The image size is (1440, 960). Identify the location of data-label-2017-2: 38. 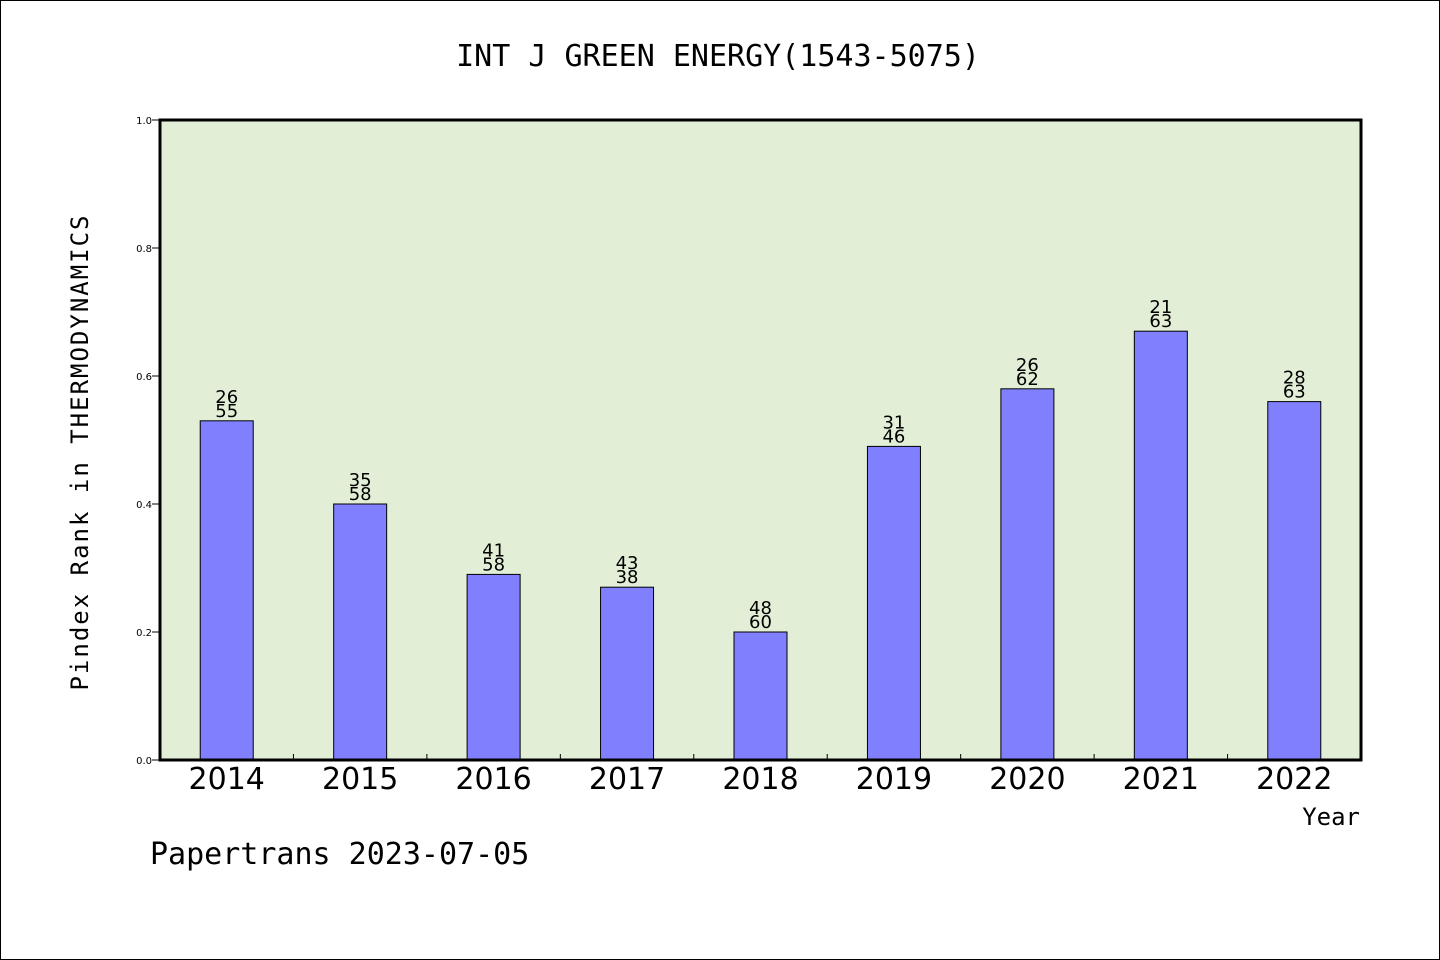
(627, 577).